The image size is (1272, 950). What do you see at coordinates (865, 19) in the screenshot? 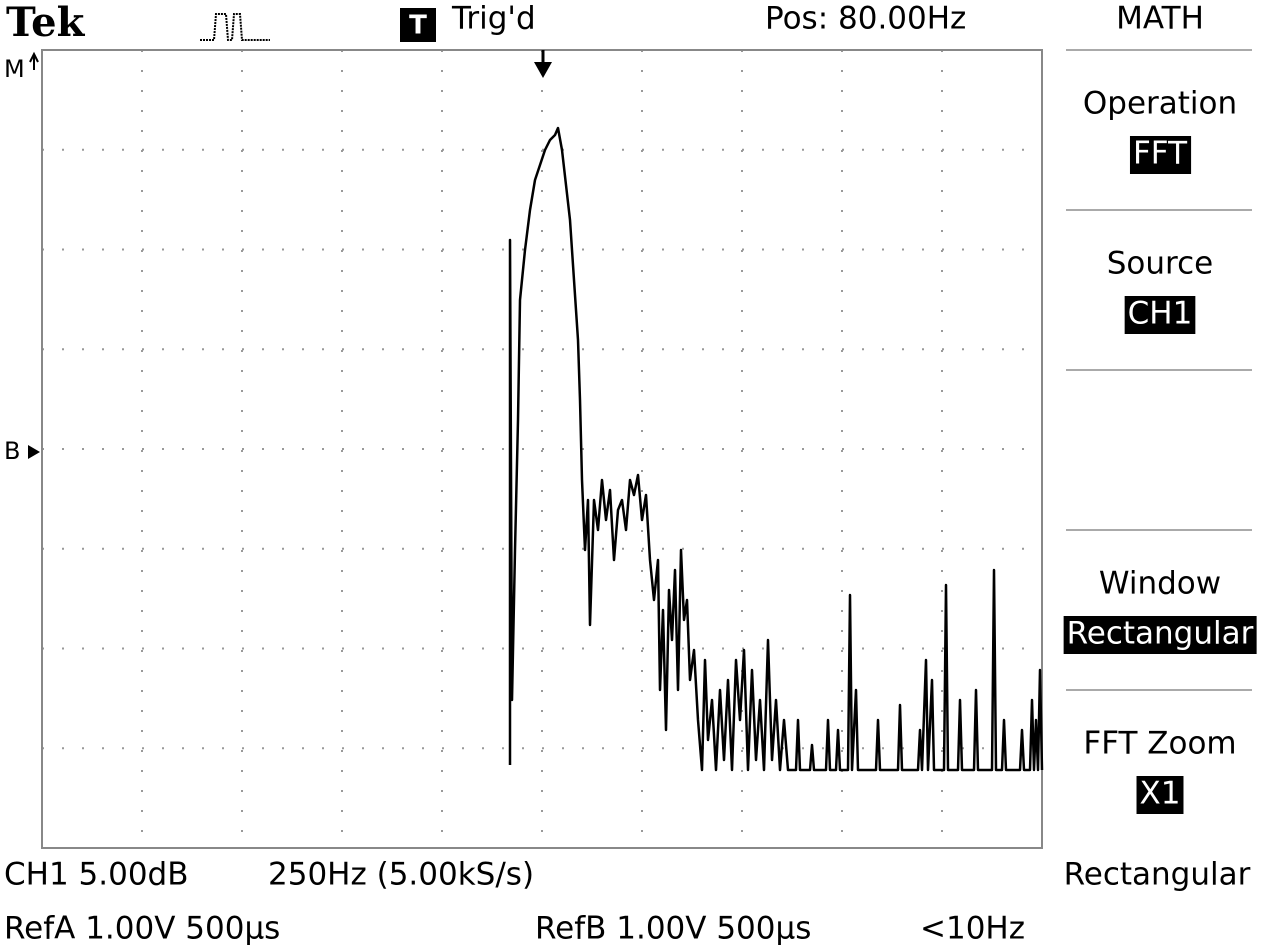
I see `position: Pos: 80.00Hz` at bounding box center [865, 19].